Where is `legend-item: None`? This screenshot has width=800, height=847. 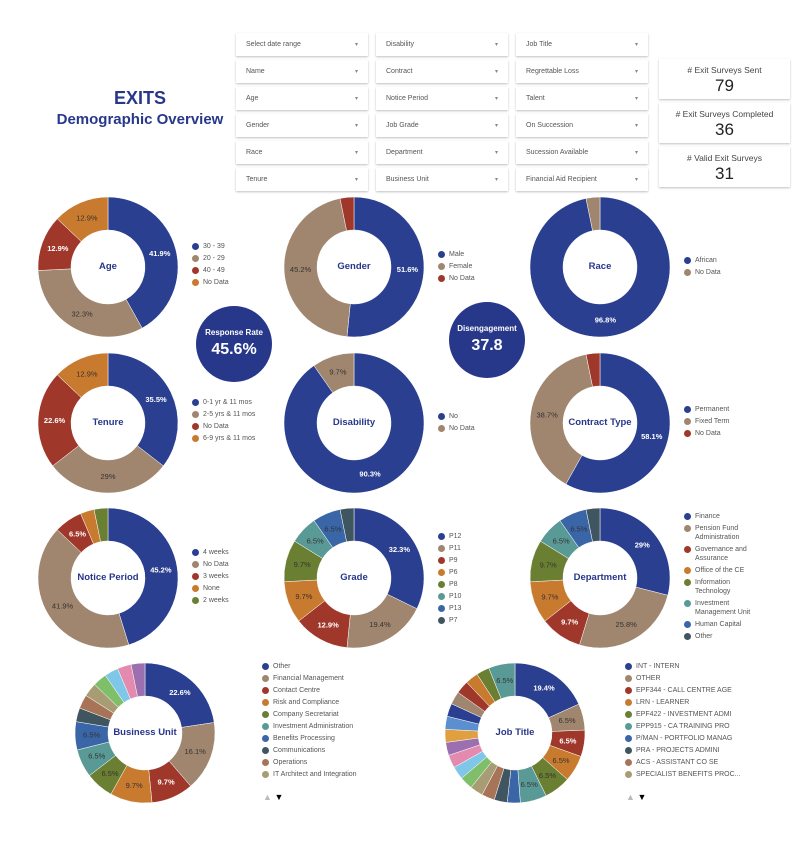 legend-item: None is located at coordinates (257, 588).